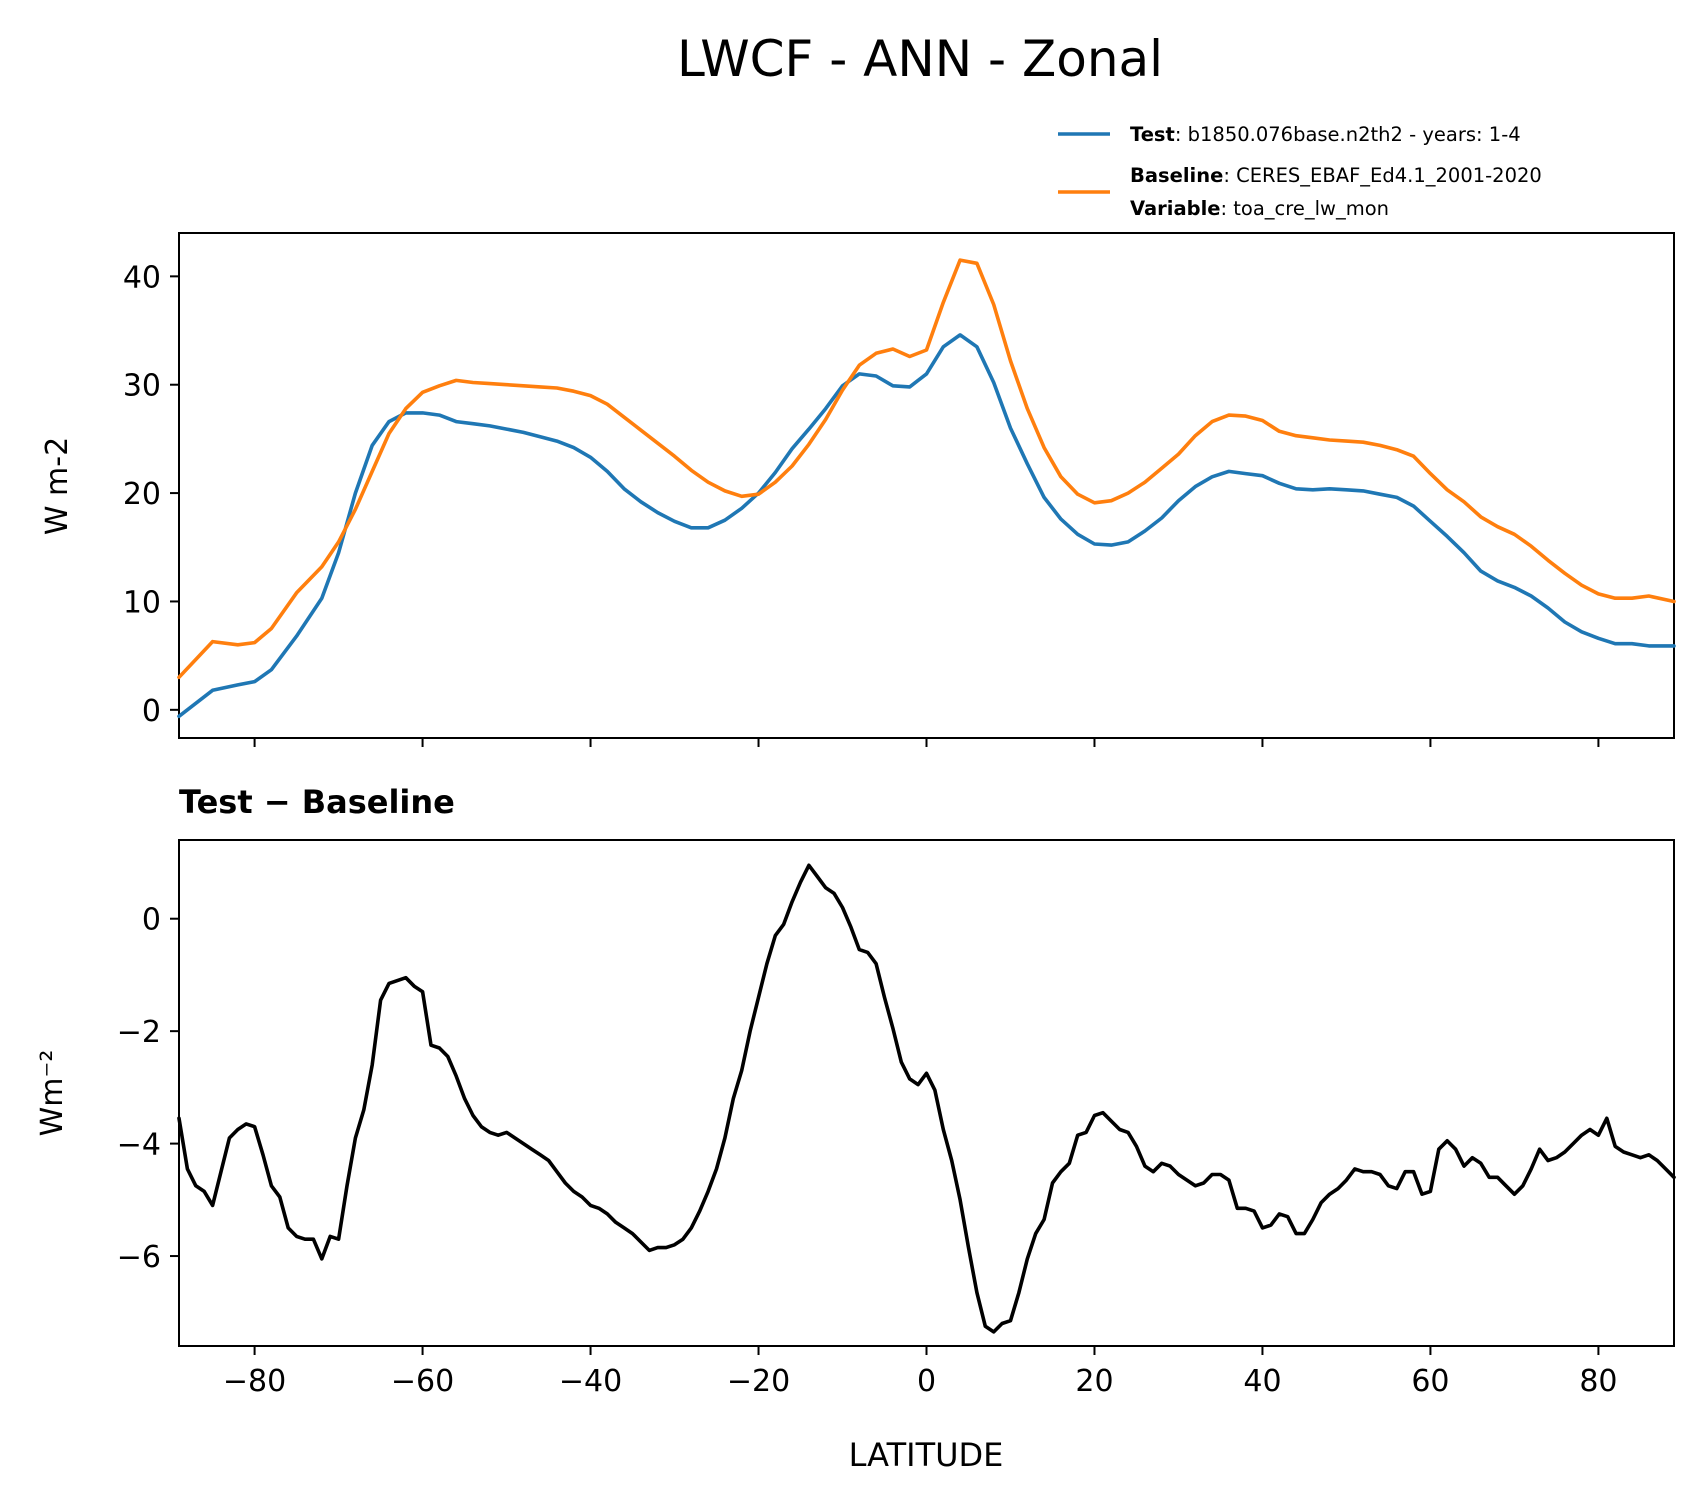 This screenshot has width=1696, height=1500. Describe the element at coordinates (148, 1089) in the screenshot. I see `bottom-y-ticks: 0 −2 −4 −6` at that location.